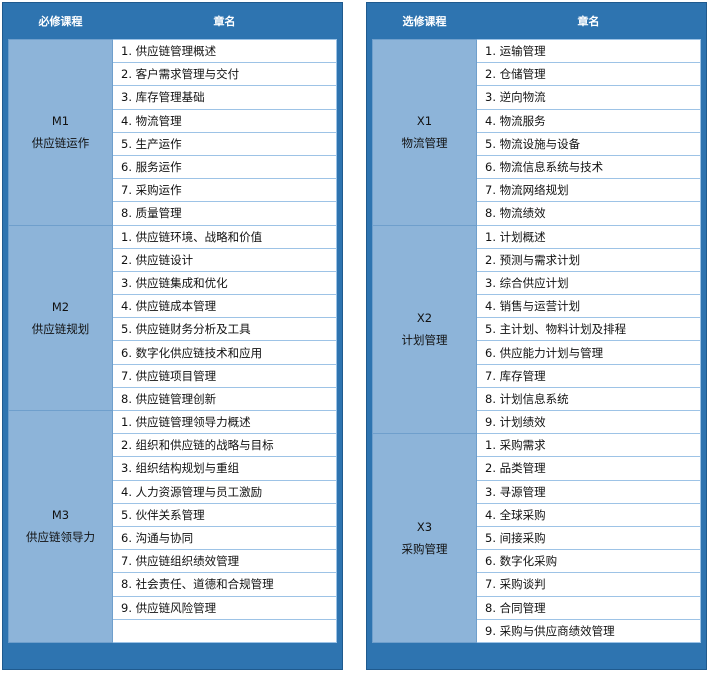  What do you see at coordinates (224, 213) in the screenshot?
I see `chapter-cell: 8. 质量管理` at bounding box center [224, 213].